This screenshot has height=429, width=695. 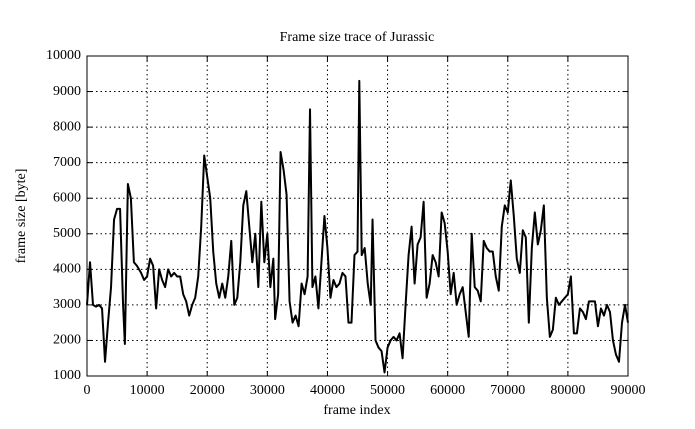 What do you see at coordinates (447, 390) in the screenshot?
I see `x-tick-label: 60000` at bounding box center [447, 390].